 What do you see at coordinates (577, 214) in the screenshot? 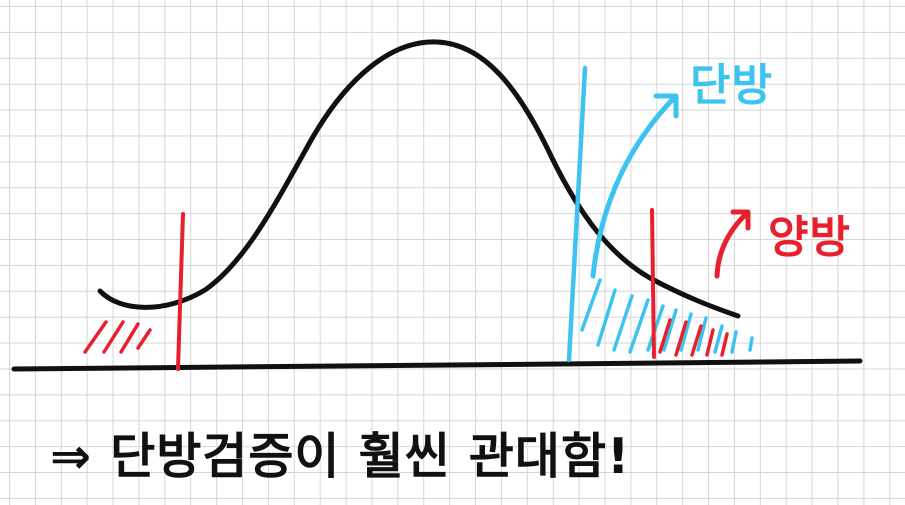
I see `one-tailed-critical-line` at bounding box center [577, 214].